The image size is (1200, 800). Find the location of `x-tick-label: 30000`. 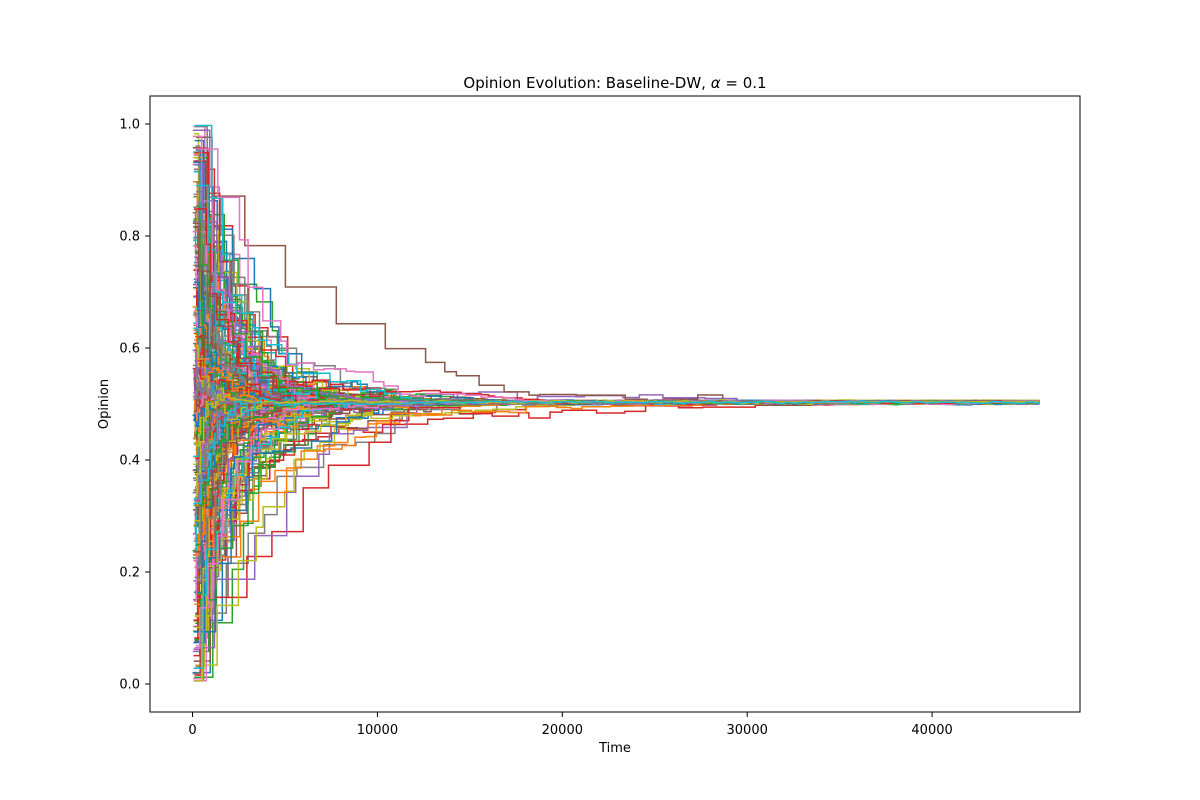

x-tick-label: 30000 is located at coordinates (747, 730).